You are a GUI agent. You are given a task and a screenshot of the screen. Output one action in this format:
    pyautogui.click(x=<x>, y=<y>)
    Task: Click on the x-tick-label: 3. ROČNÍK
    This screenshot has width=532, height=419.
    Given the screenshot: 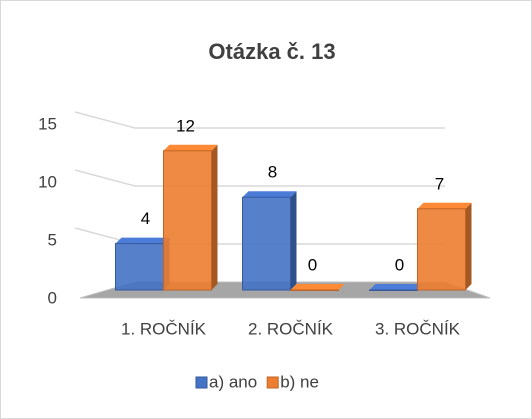 What is the action you would take?
    pyautogui.click(x=418, y=328)
    